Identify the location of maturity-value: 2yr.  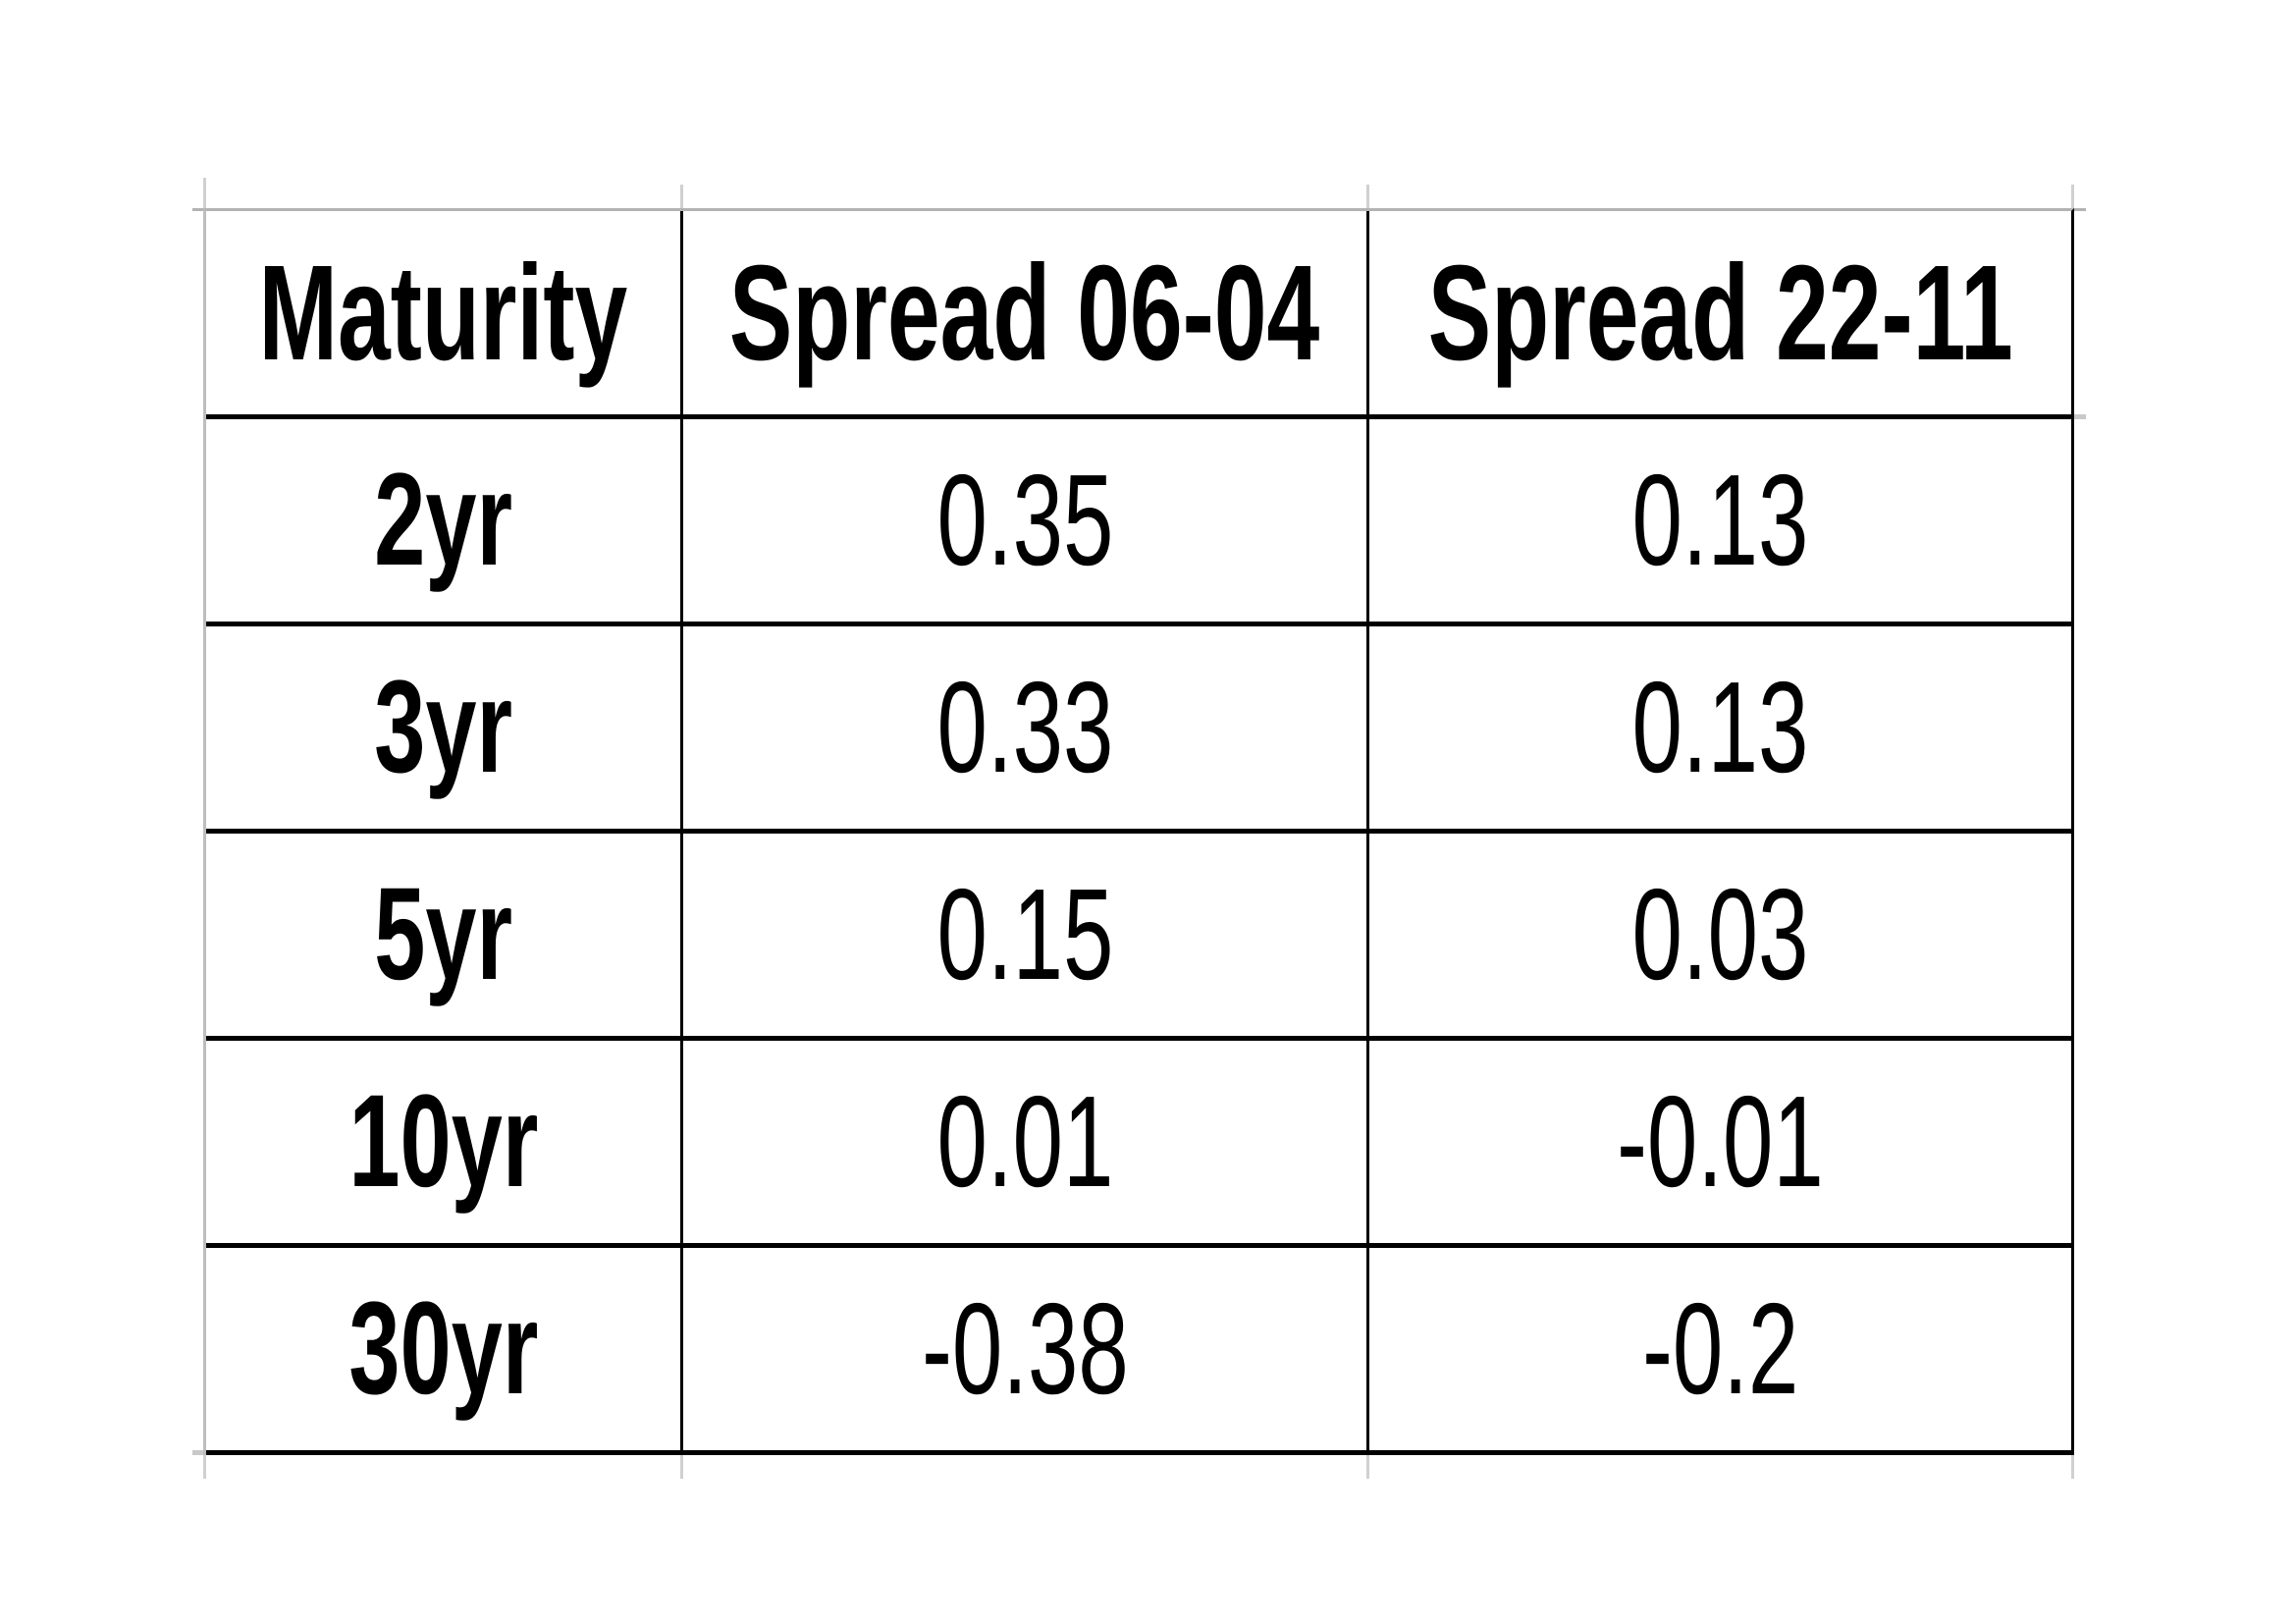
(443, 520).